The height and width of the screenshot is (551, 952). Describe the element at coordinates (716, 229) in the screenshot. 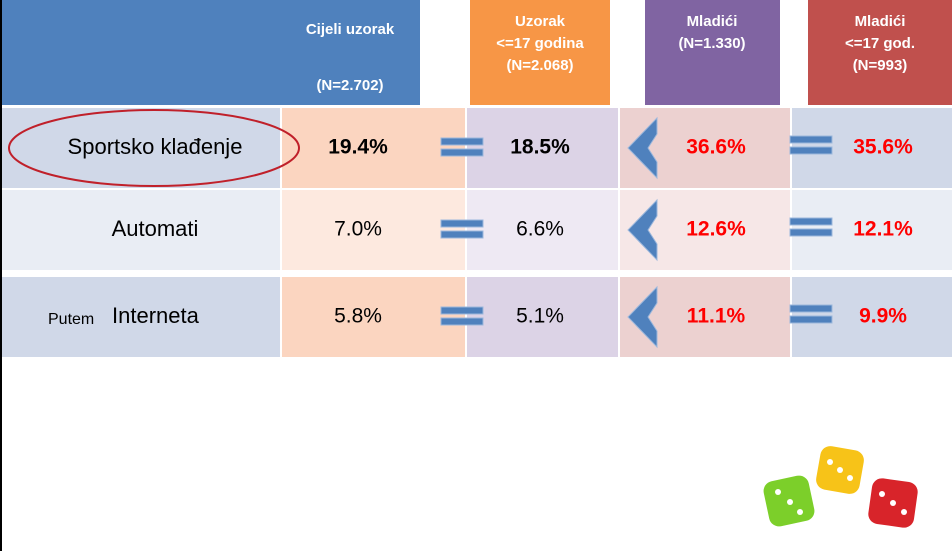

I see `cell-value: 12.6%` at that location.